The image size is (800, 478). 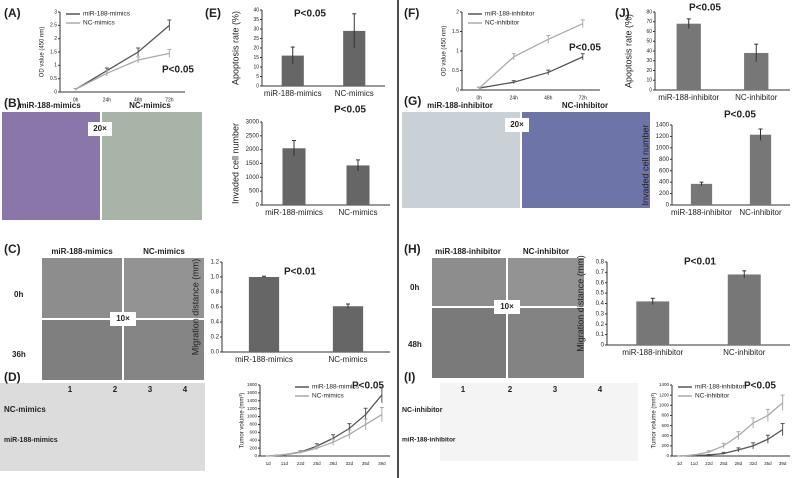 What do you see at coordinates (252, 416) in the screenshot?
I see `y-tick-label: 1000` at bounding box center [252, 416].